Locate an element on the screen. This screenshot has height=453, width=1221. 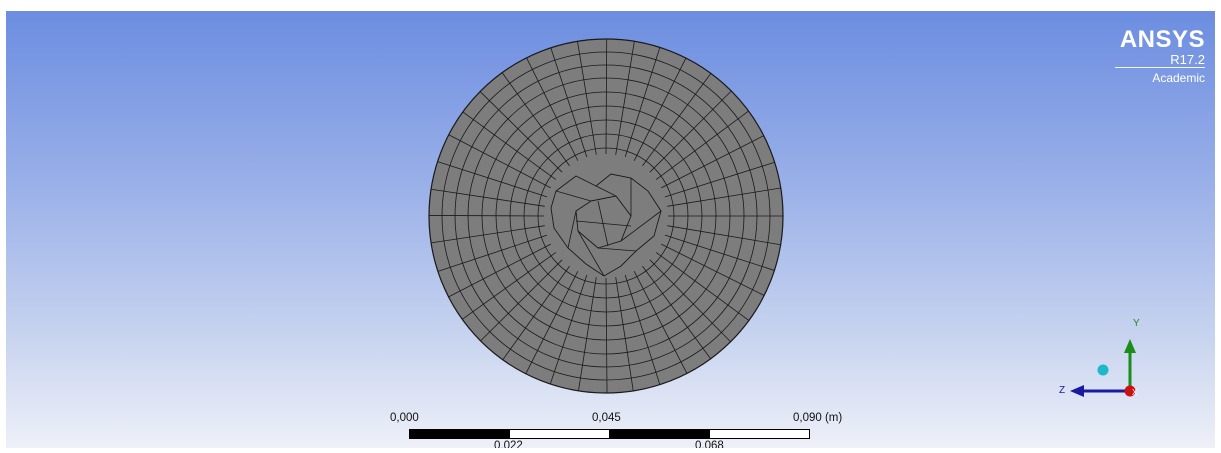
ansys-logo: ANSYS R17.2 Academic is located at coordinates (1160, 57).